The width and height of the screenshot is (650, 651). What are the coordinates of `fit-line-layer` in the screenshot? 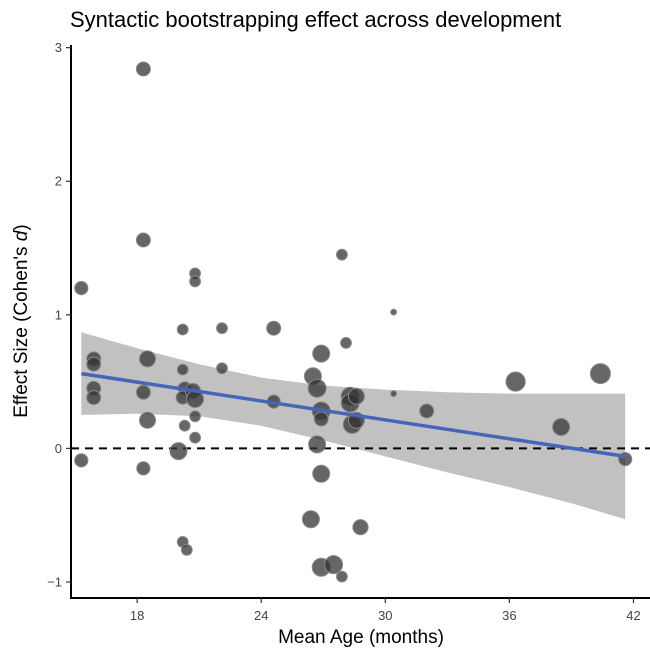 It's located at (353, 415).